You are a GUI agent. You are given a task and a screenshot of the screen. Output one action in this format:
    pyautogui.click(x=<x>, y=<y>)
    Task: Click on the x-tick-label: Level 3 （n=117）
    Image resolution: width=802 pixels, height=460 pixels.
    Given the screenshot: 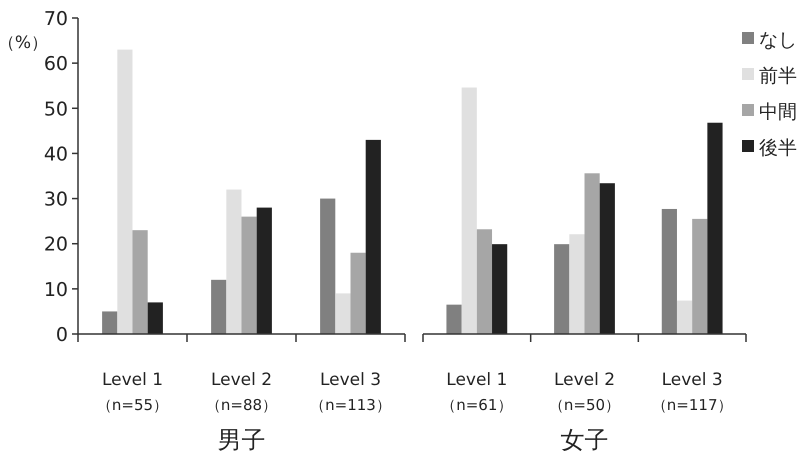 What is the action you would take?
    pyautogui.click(x=692, y=392)
    